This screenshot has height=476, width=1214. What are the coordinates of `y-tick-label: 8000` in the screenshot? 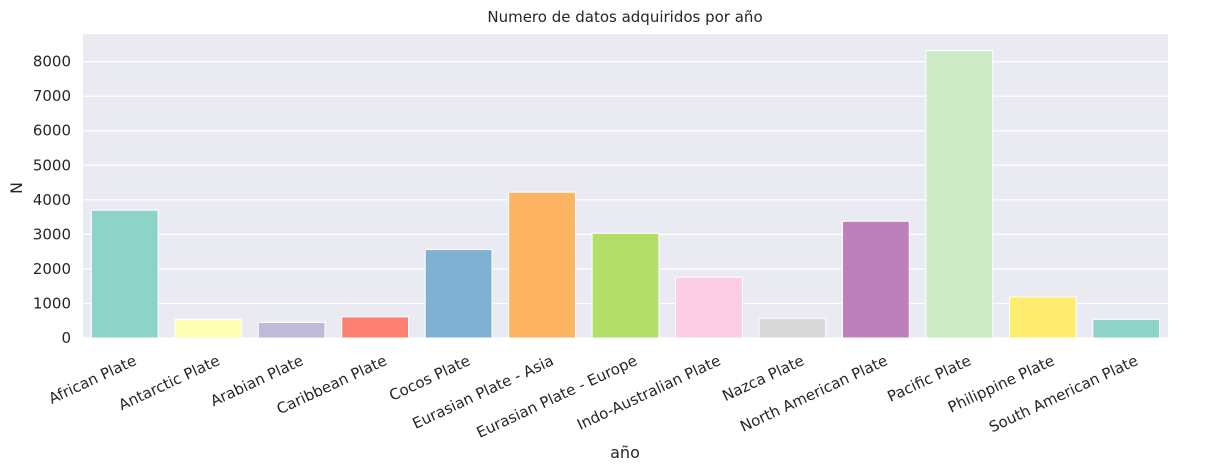 It's located at (52, 62).